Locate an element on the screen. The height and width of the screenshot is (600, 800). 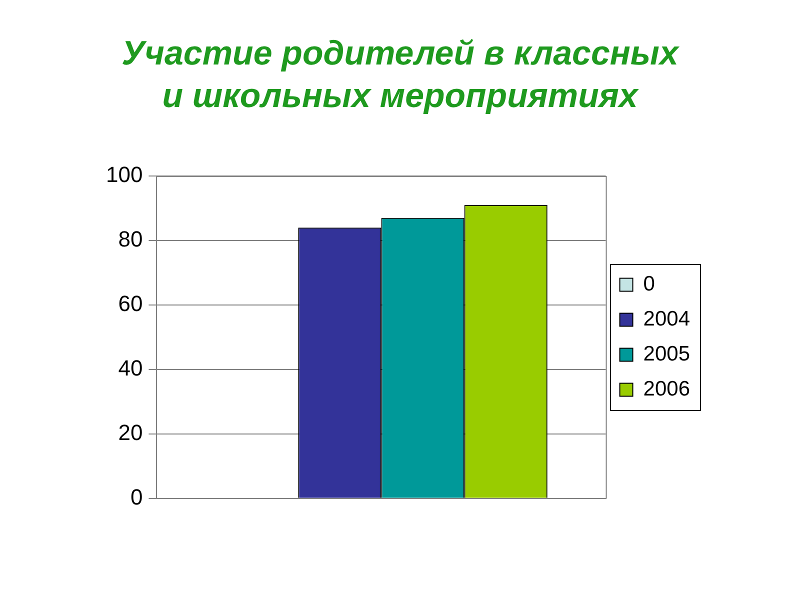
y-tick-label: 60 is located at coordinates (130, 303).